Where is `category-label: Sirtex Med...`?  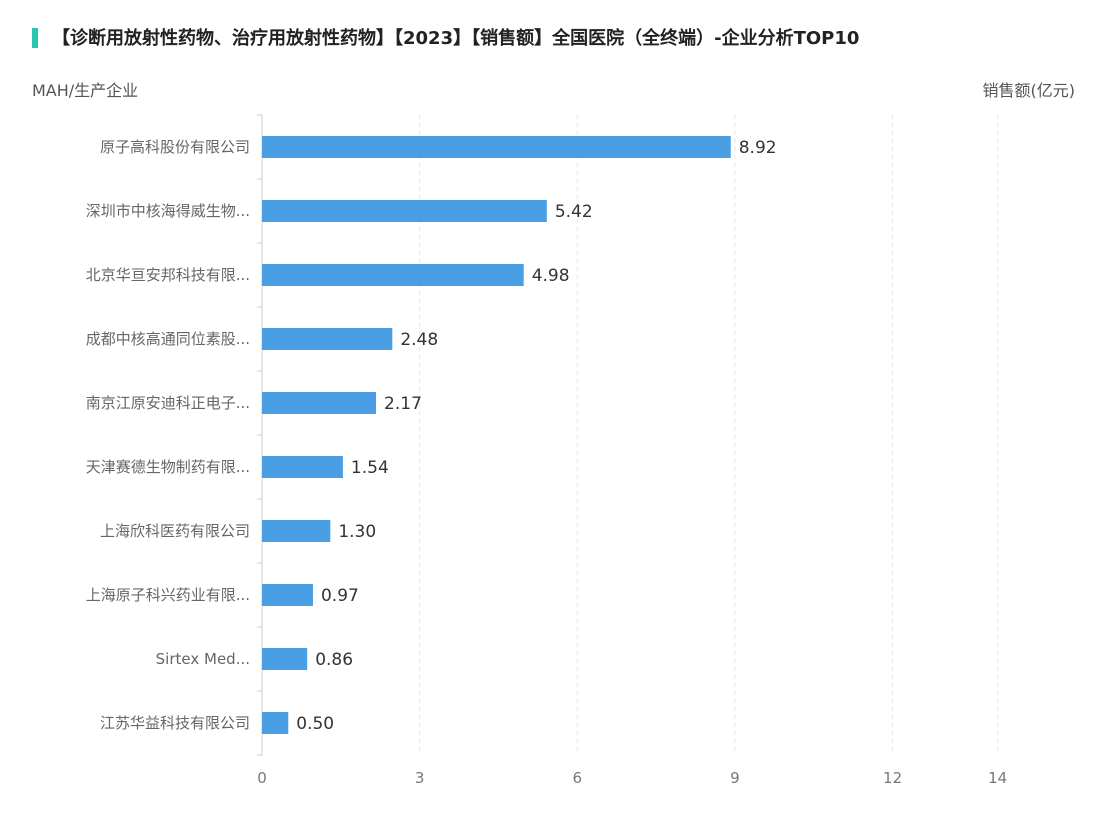
category-label: Sirtex Med... is located at coordinates (203, 659).